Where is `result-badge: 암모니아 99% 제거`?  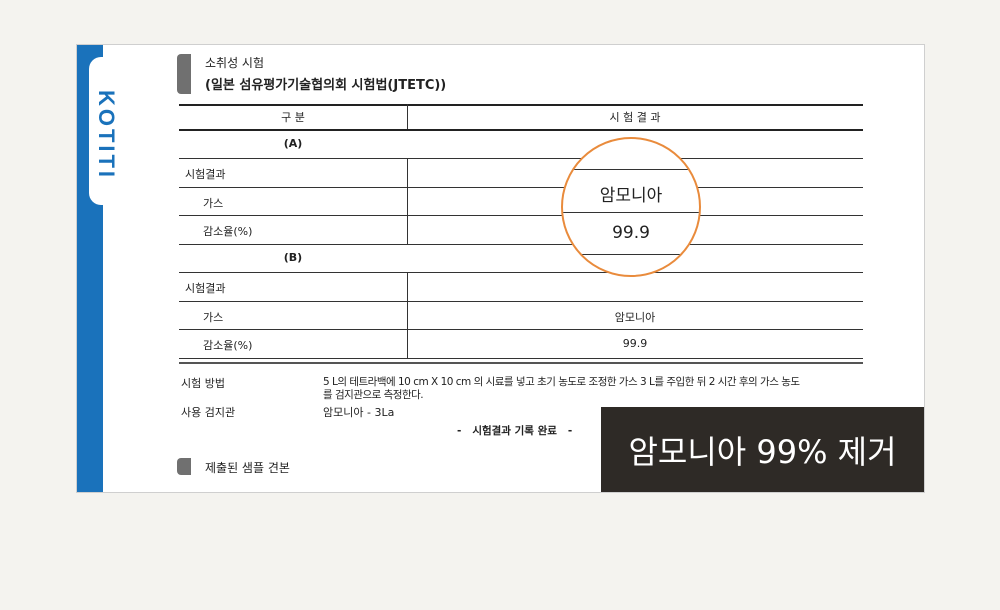
result-badge: 암모니아 99% 제거 is located at coordinates (762, 449).